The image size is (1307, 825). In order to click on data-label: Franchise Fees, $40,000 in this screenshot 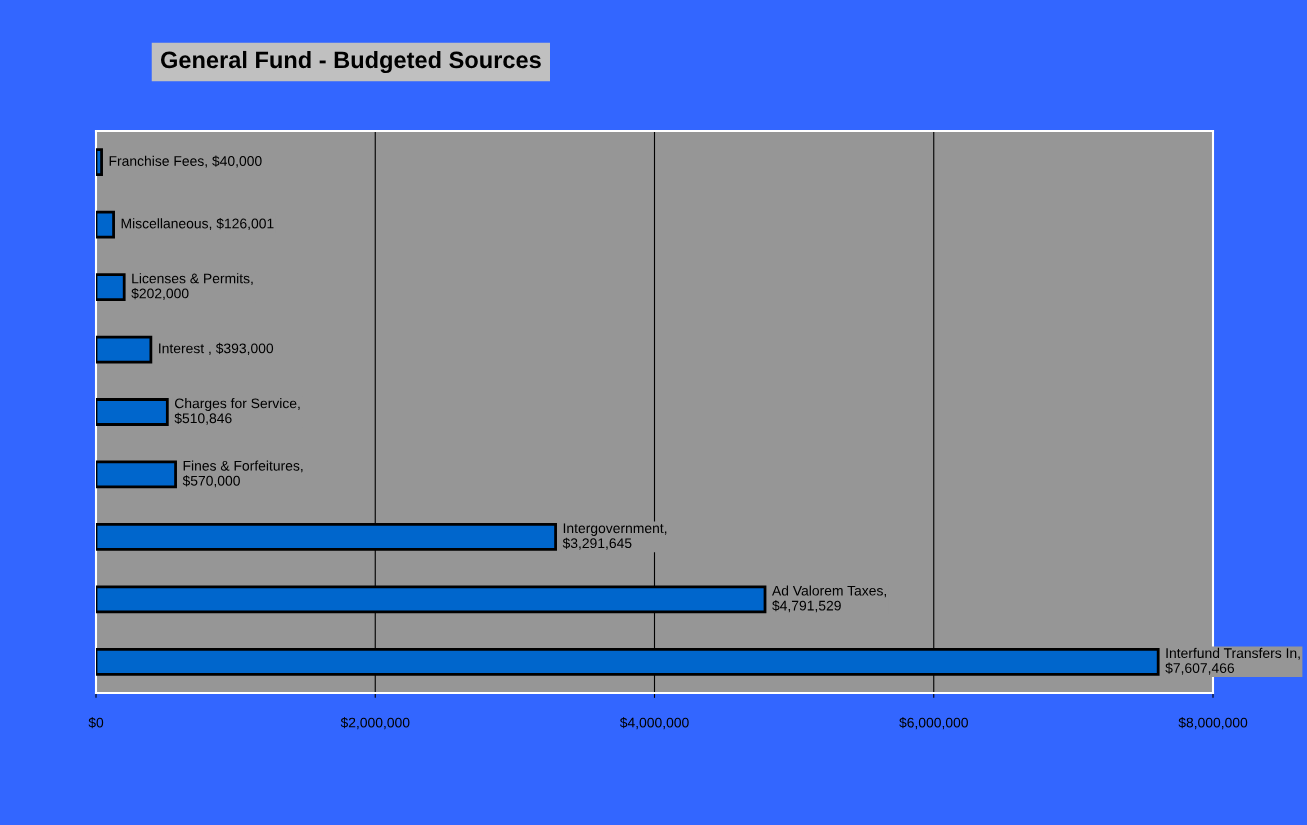, I will do `click(185, 161)`.